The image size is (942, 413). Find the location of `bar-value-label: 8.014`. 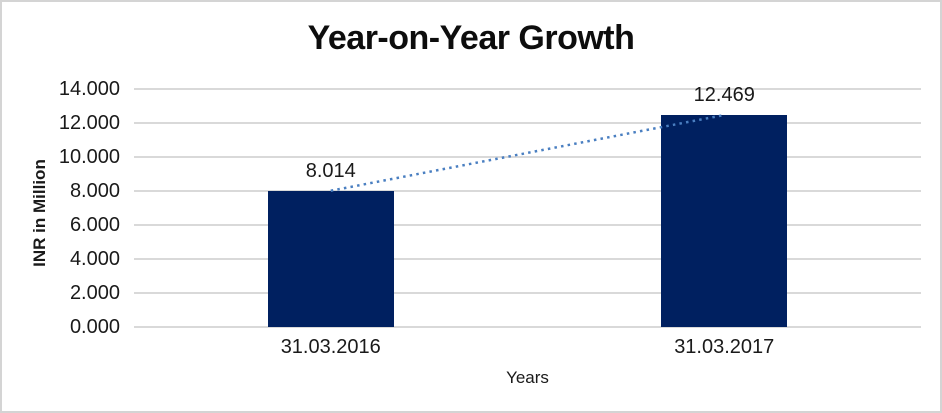

bar-value-label: 8.014 is located at coordinates (330, 170).